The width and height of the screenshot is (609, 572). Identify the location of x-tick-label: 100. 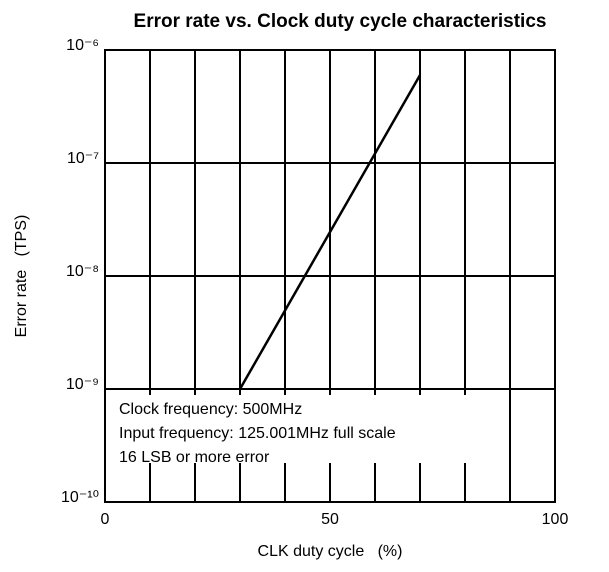
(555, 519).